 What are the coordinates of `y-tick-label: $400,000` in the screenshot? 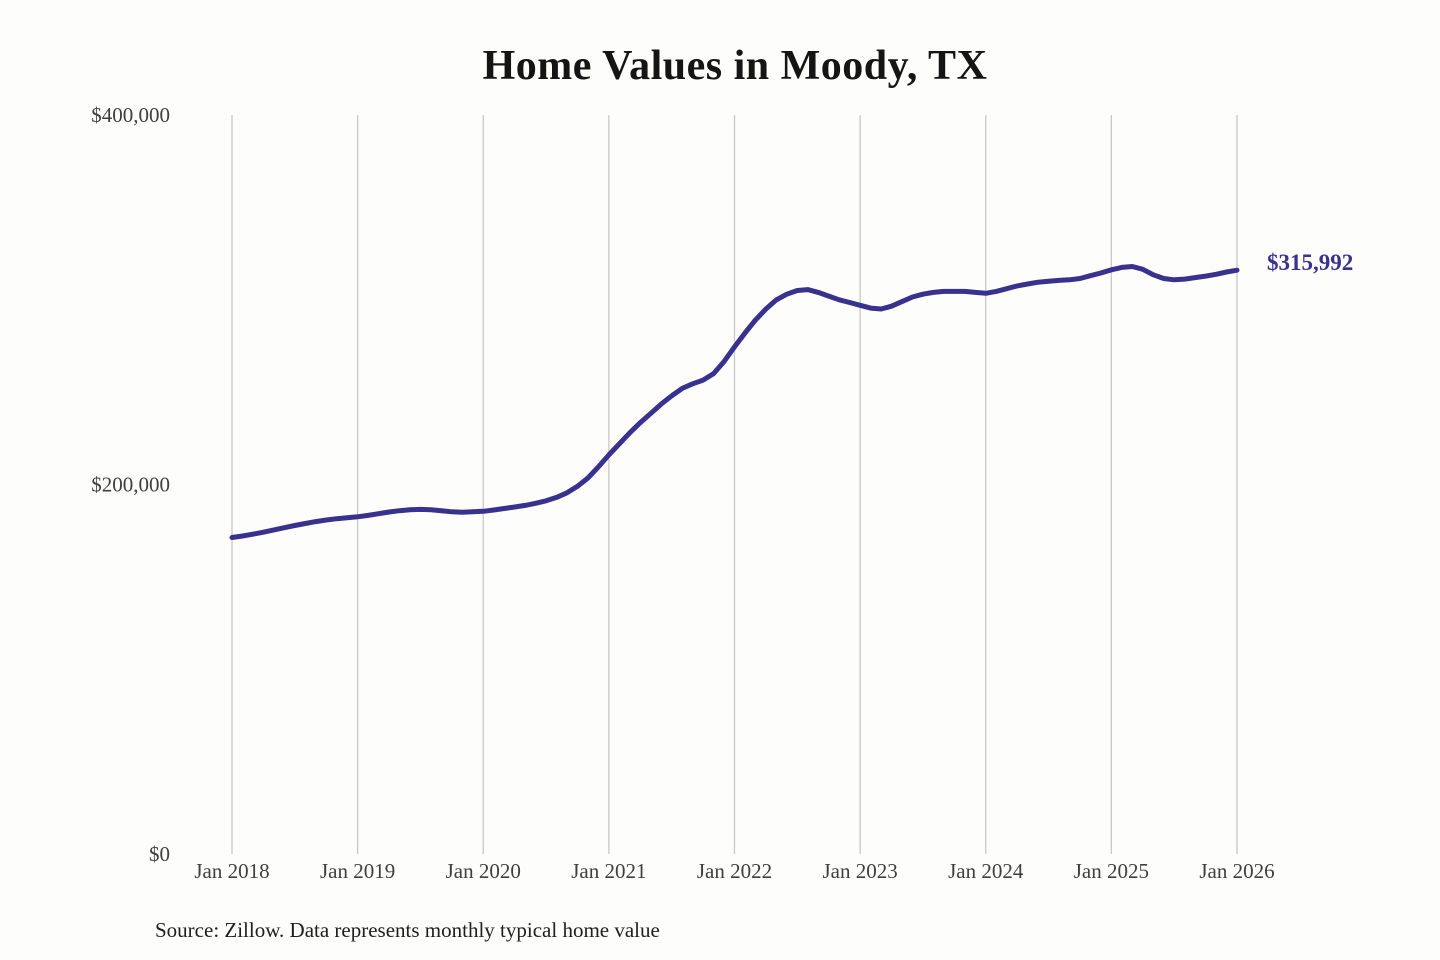 It's located at (130, 115).